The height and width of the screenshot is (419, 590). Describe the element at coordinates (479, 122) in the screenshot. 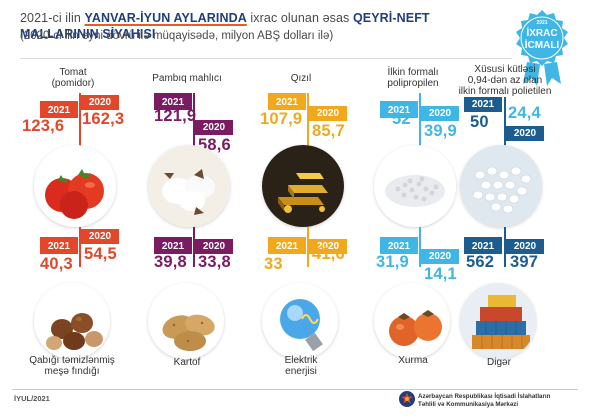

I see `value-2021: 50` at that location.